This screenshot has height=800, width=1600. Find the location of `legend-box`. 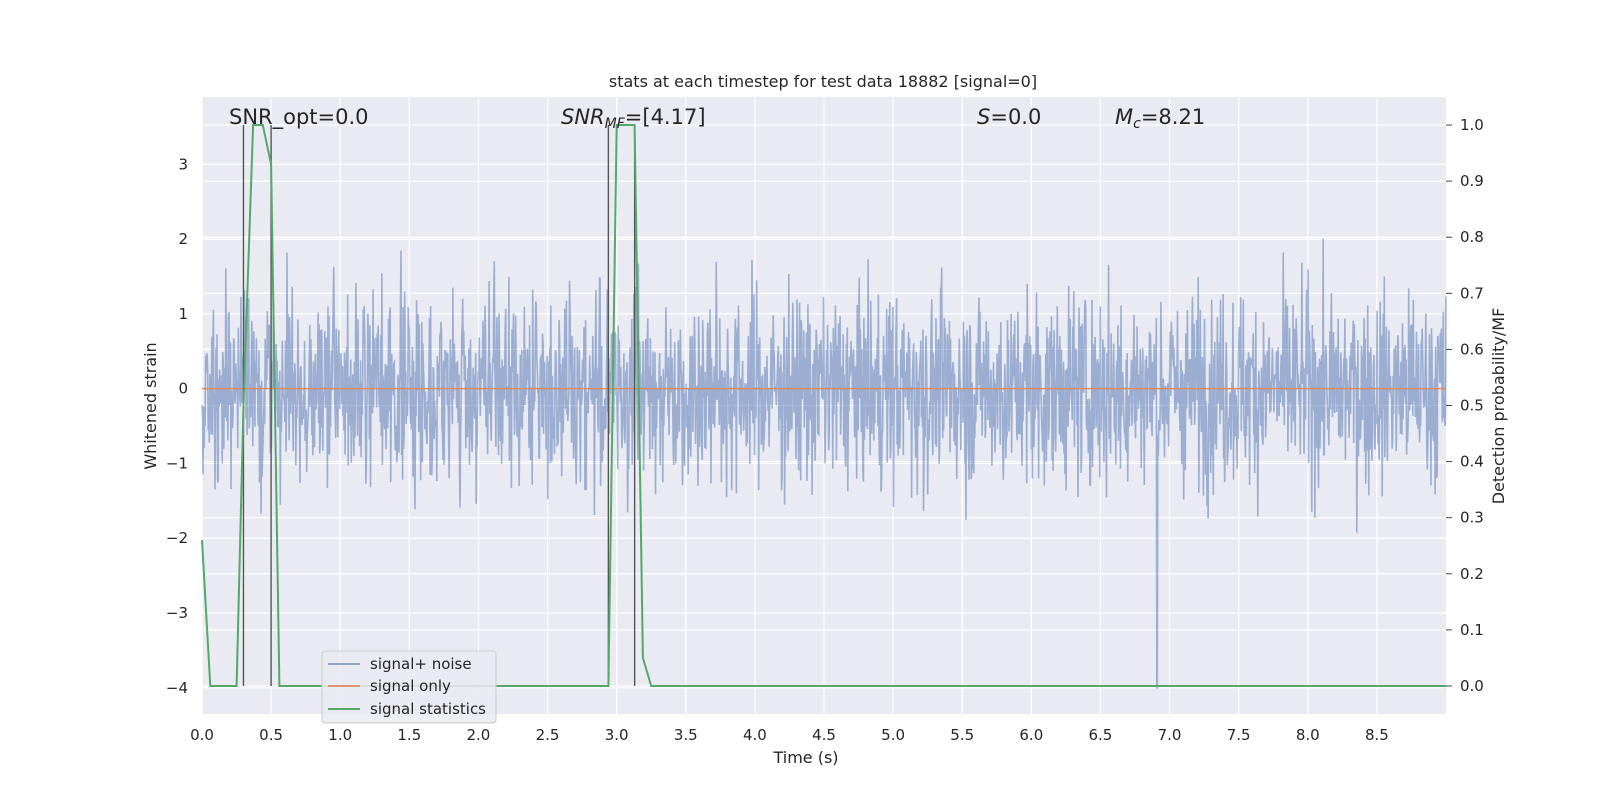

legend-box is located at coordinates (409, 687).